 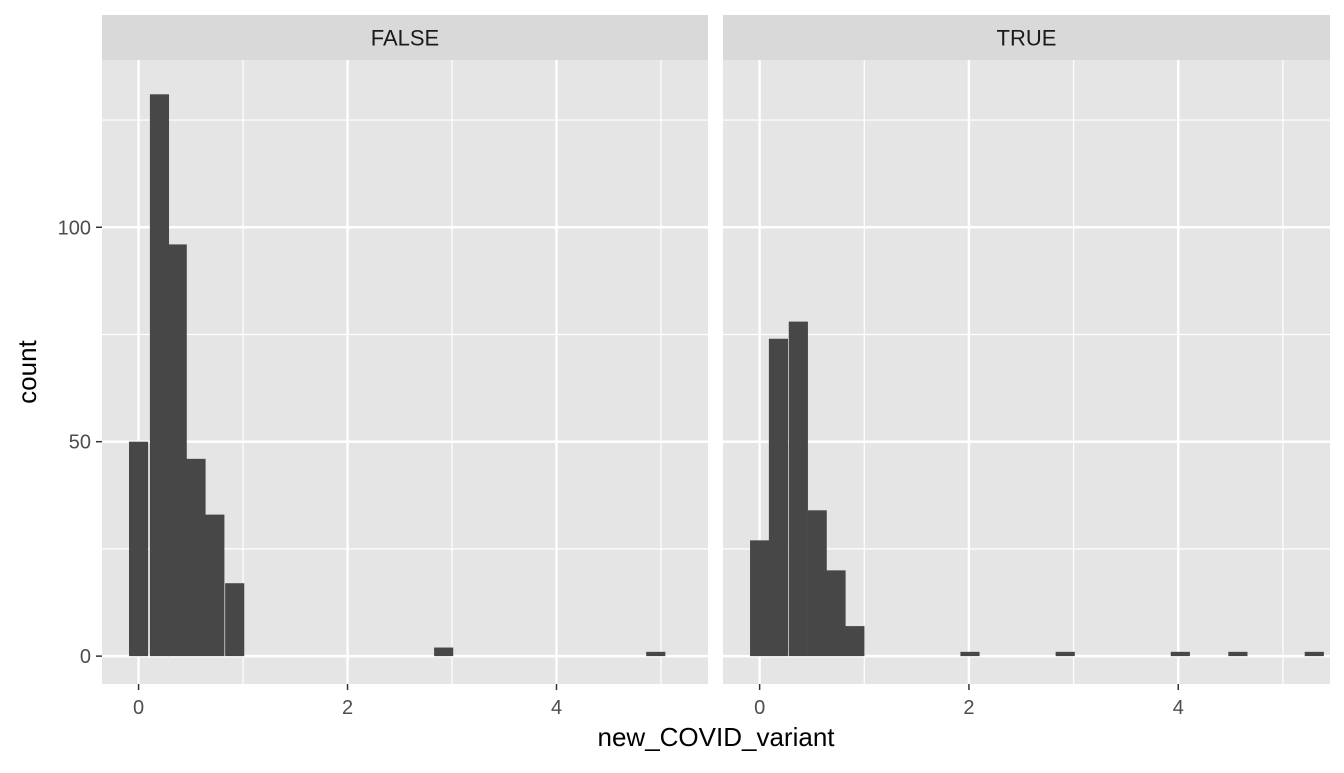 What do you see at coordinates (85, 657) in the screenshot?
I see `y-tick-label-0: 0` at bounding box center [85, 657].